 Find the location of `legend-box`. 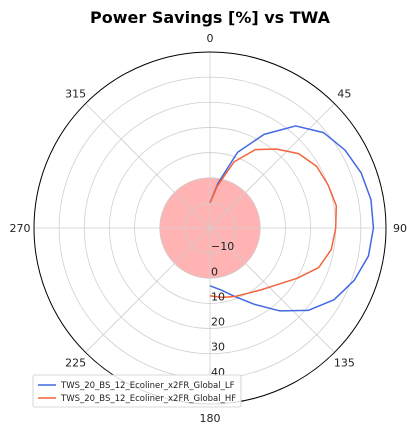

legend-box is located at coordinates (137, 391).